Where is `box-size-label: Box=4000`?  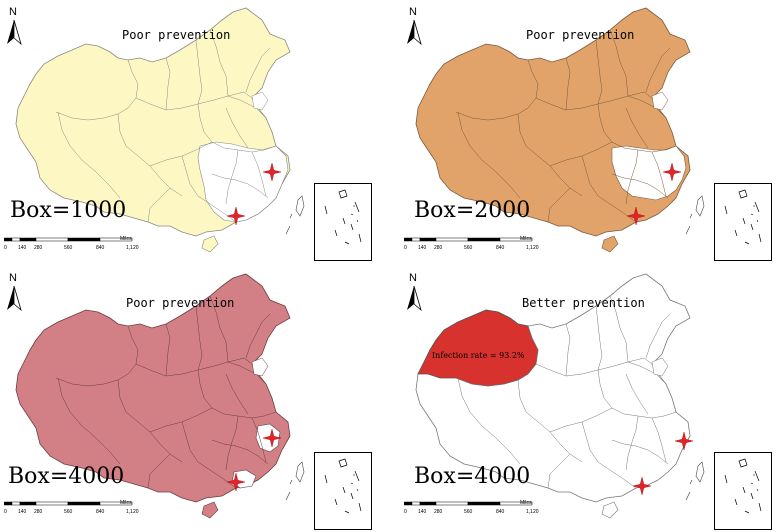
box-size-label: Box=4000 is located at coordinates (472, 476).